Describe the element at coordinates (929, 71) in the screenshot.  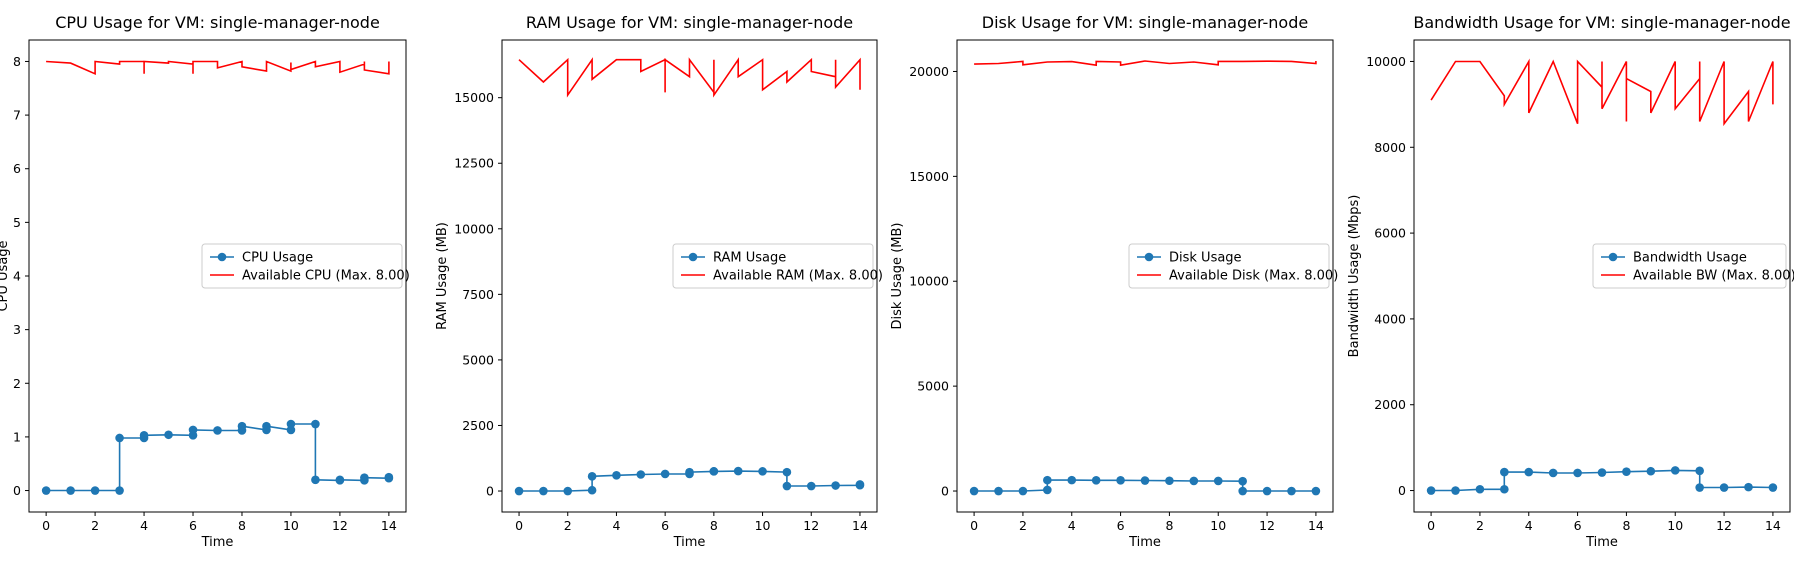
I see `y-tick-label: 20000` at that location.